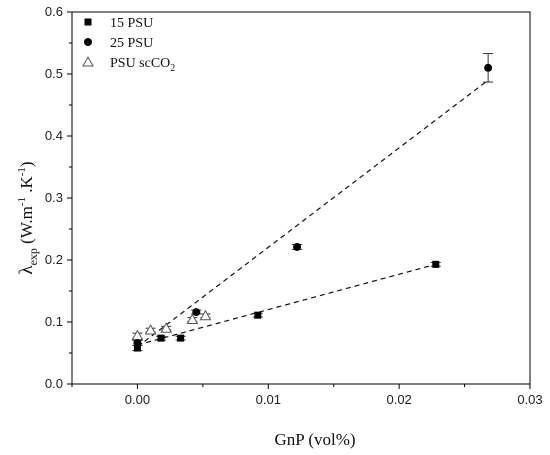 The height and width of the screenshot is (455, 550). Describe the element at coordinates (26, 270) in the screenshot. I see `y-axis-symbol: λ` at that location.